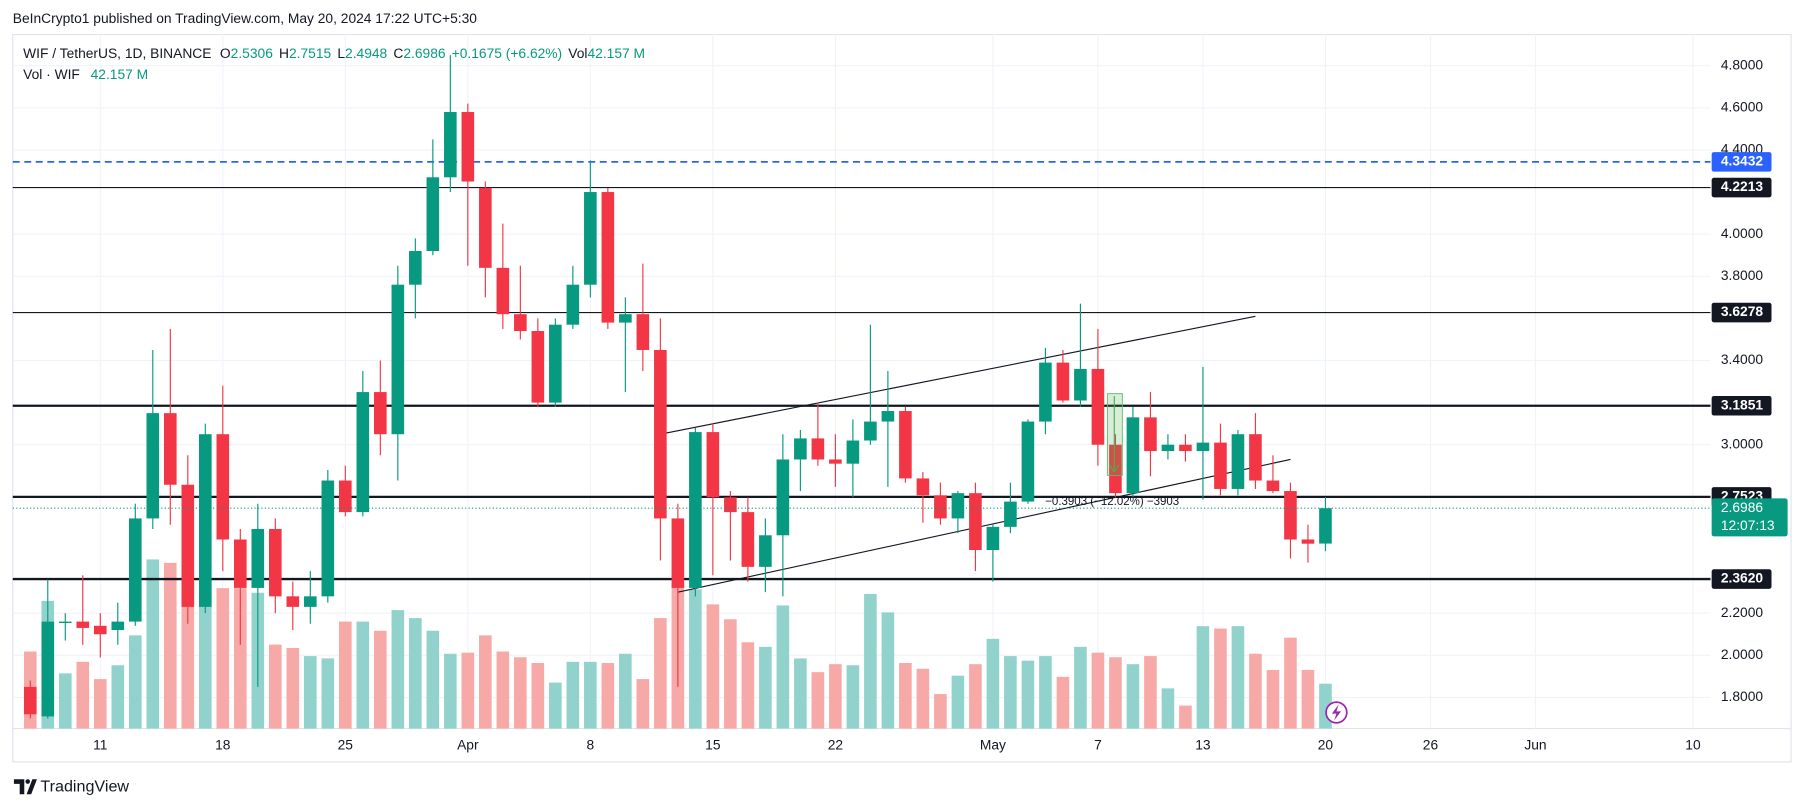 The width and height of the screenshot is (1805, 808). Describe the element at coordinates (100, 744) in the screenshot. I see `x-tick-label: 11` at that location.